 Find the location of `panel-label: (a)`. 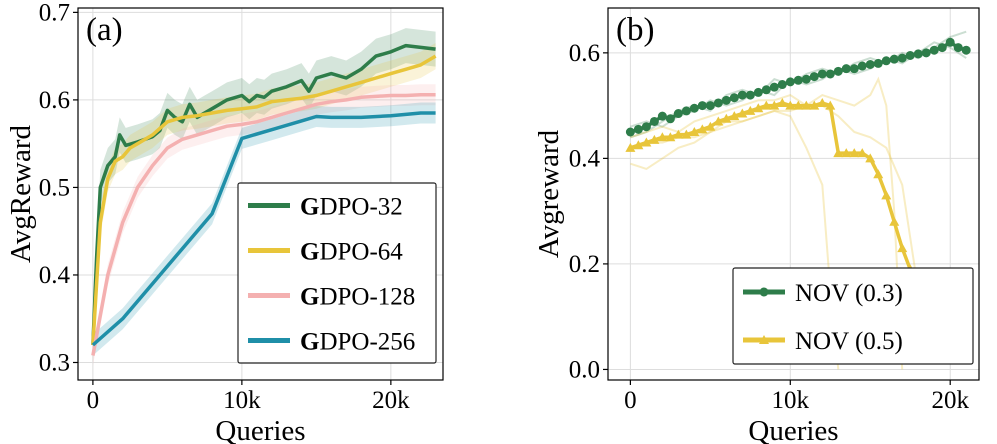

panel-label: (a) is located at coordinates (104, 30).